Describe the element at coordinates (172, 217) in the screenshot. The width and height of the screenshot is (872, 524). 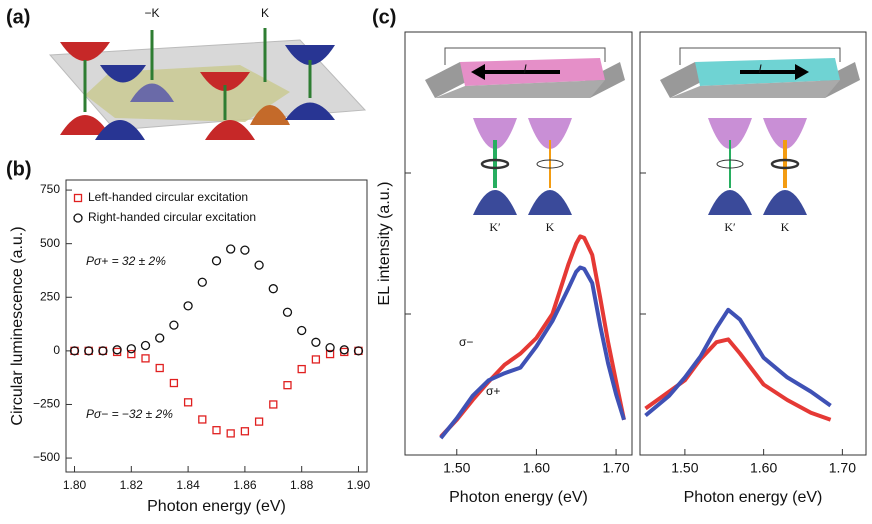
I see `legend-label: Right-handed circular excitation` at that location.